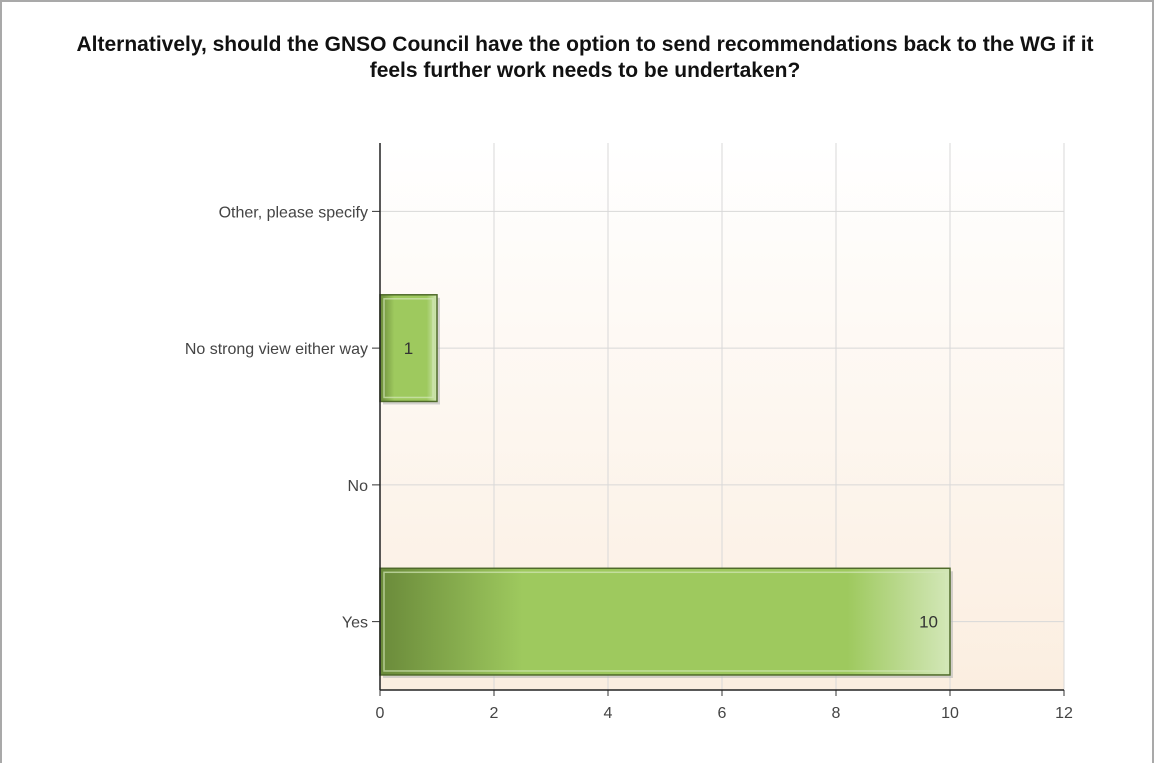 Image resolution: width=1154 pixels, height=763 pixels. What do you see at coordinates (950, 713) in the screenshot?
I see `x-tick-label: 10` at bounding box center [950, 713].